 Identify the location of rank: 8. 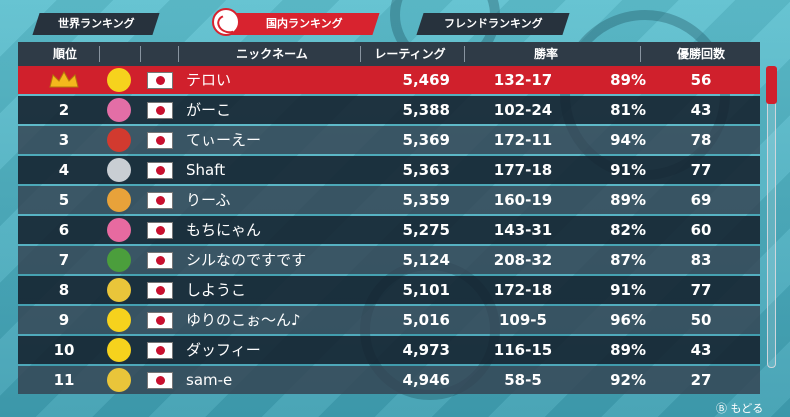
(64, 290).